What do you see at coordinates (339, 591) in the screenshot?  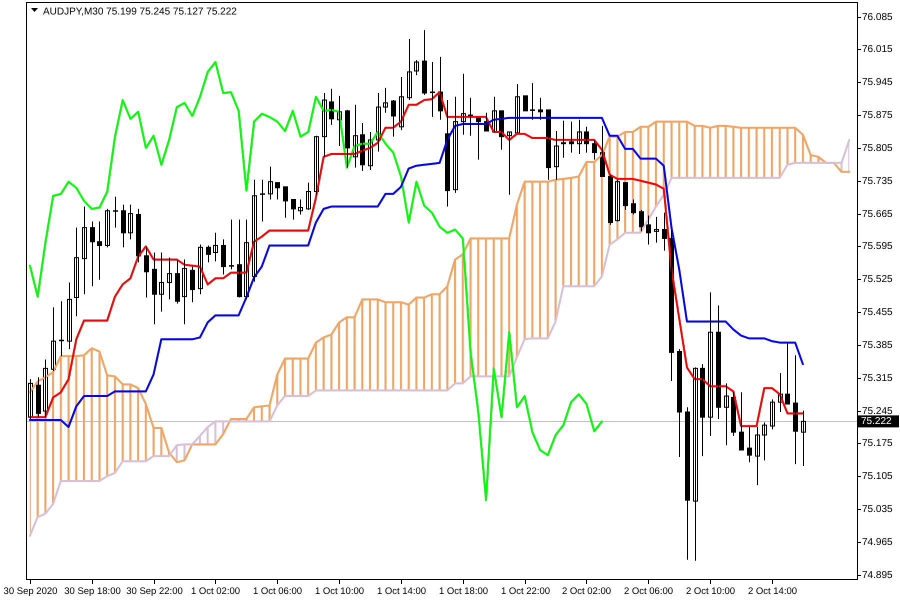 I see `x-tick-label: 1 Oct 10:00` at bounding box center [339, 591].